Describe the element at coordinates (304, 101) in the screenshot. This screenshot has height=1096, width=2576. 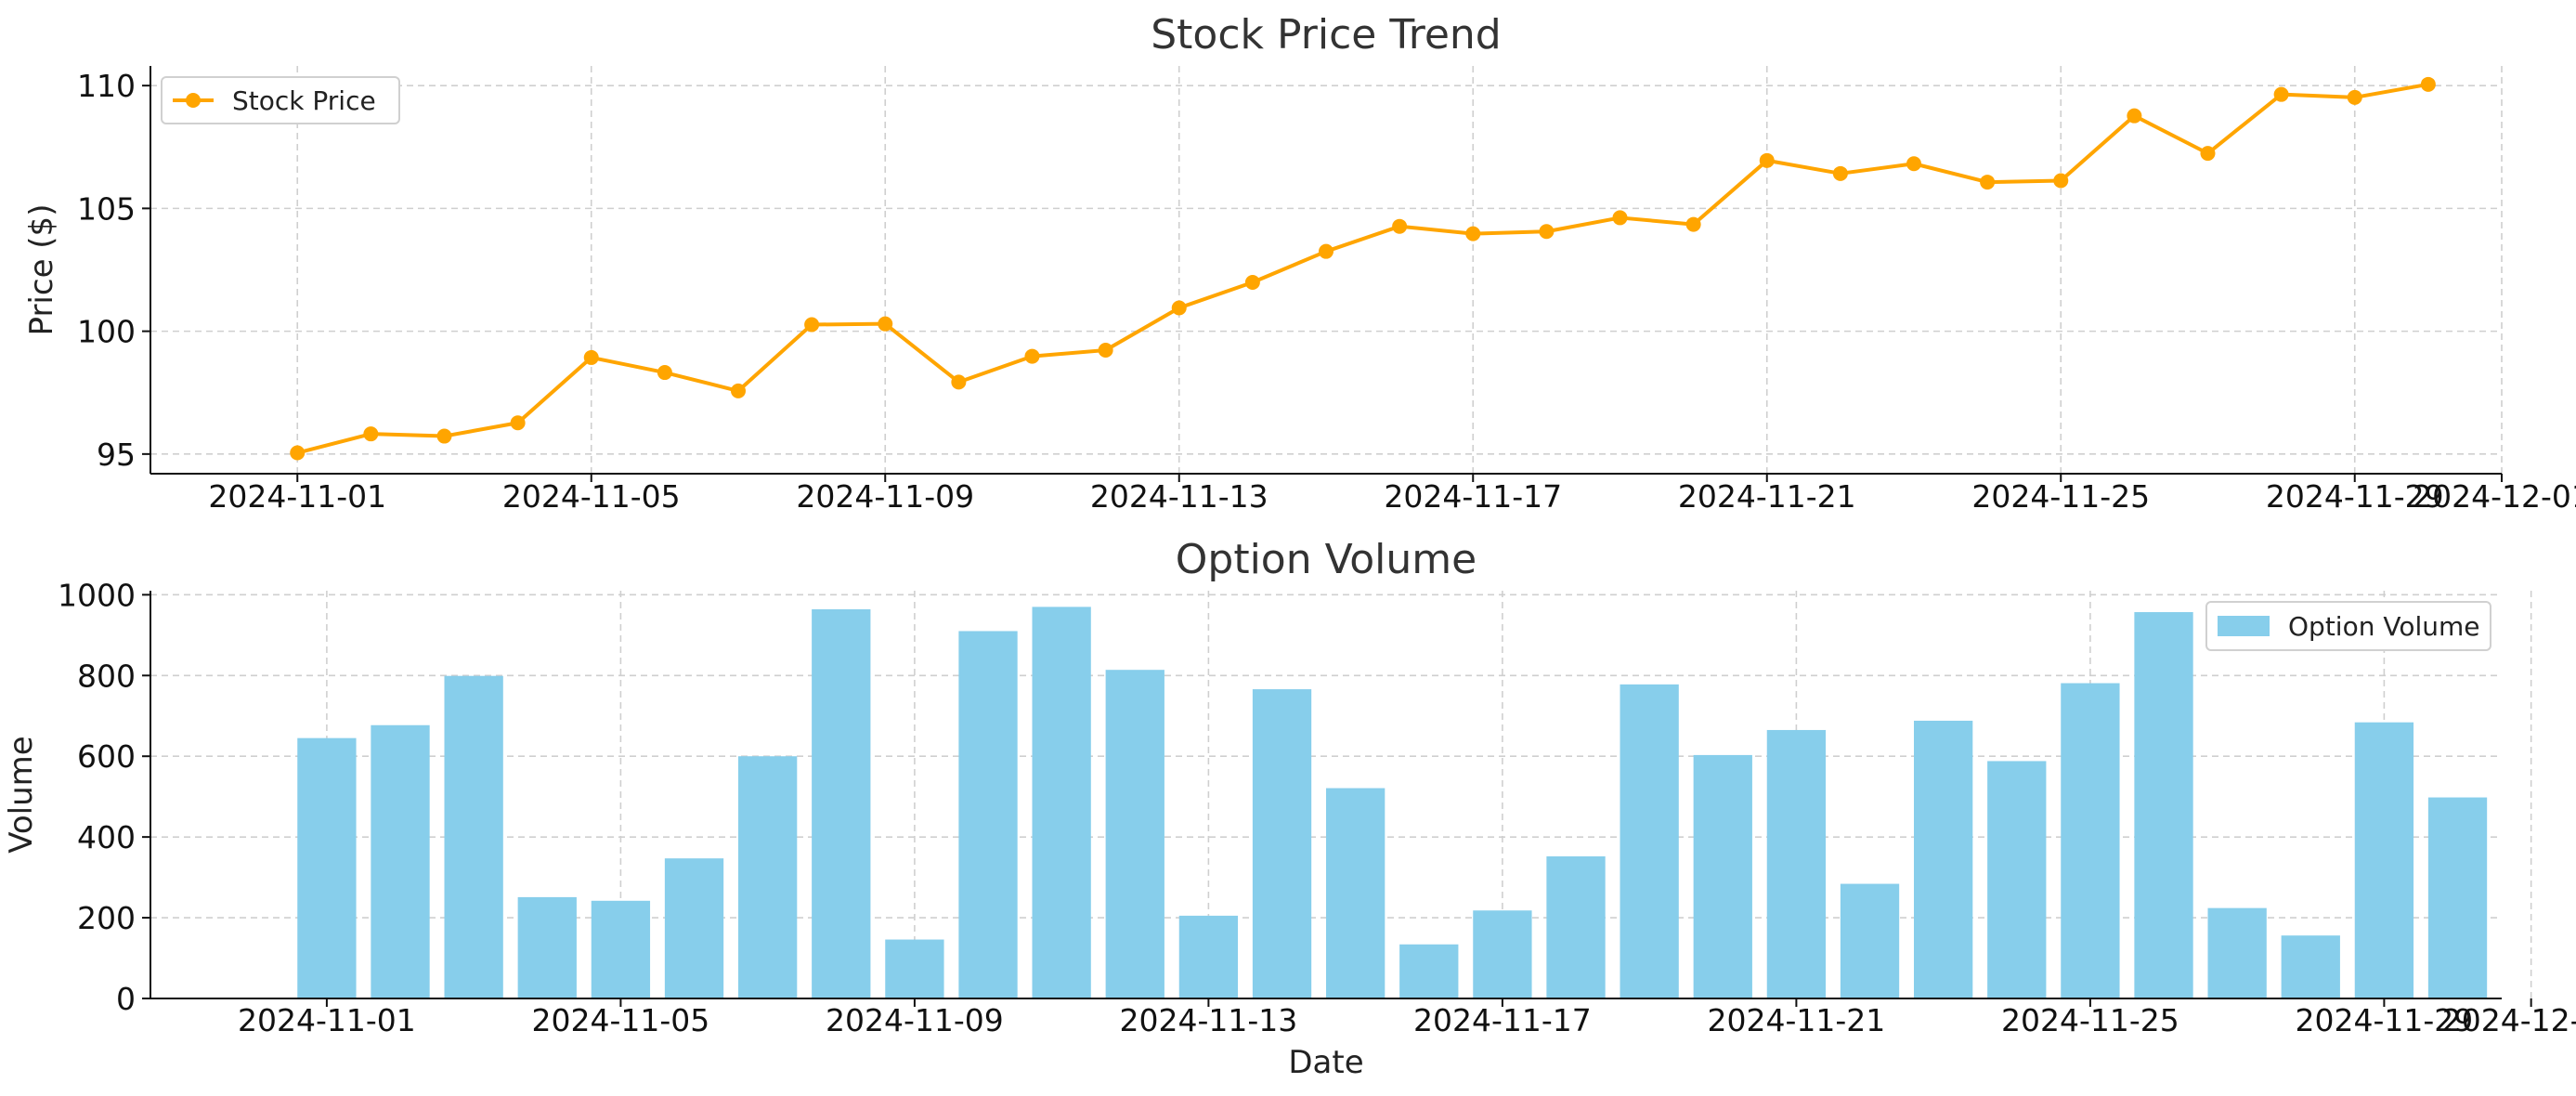
I see `legend-label: Stock Price` at that location.